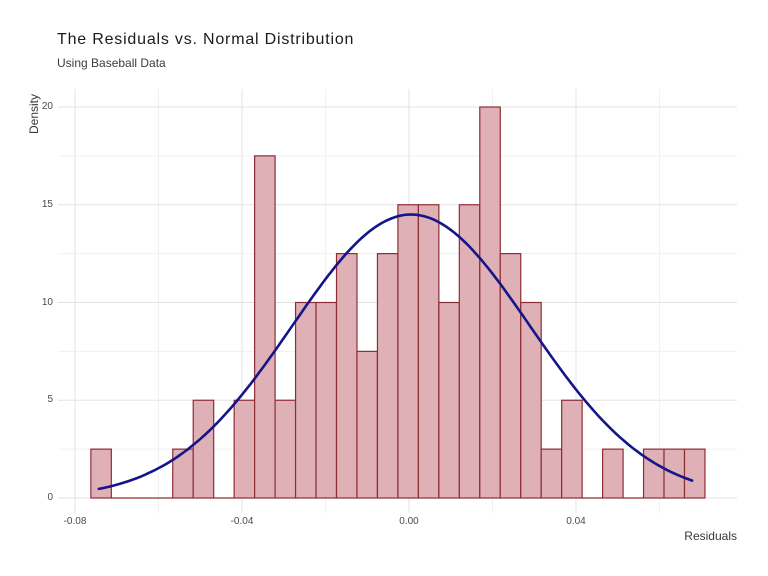 Image resolution: width=768 pixels, height=576 pixels. Describe the element at coordinates (47, 106) in the screenshot. I see `y-tick-label: 20` at that location.